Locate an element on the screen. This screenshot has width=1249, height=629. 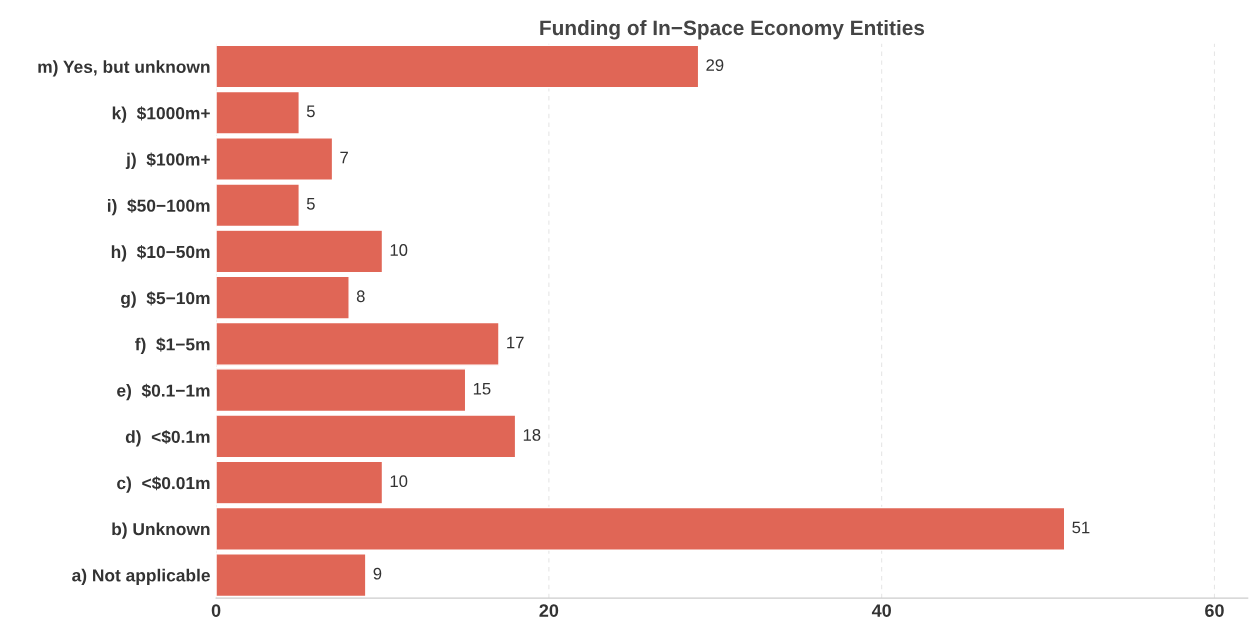
y-tick-label: m) Yes, but unknown is located at coordinates (124, 68).